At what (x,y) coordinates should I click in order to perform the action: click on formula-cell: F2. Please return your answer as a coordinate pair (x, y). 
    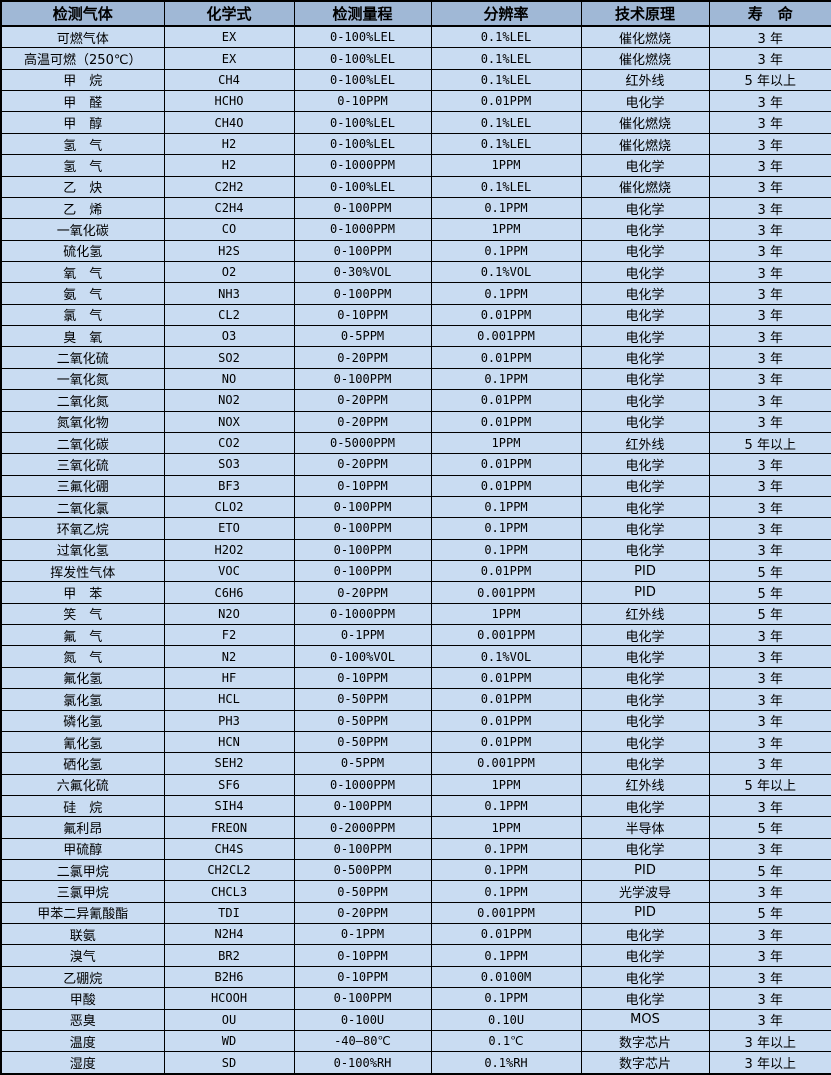
    Looking at the image, I should click on (229, 635).